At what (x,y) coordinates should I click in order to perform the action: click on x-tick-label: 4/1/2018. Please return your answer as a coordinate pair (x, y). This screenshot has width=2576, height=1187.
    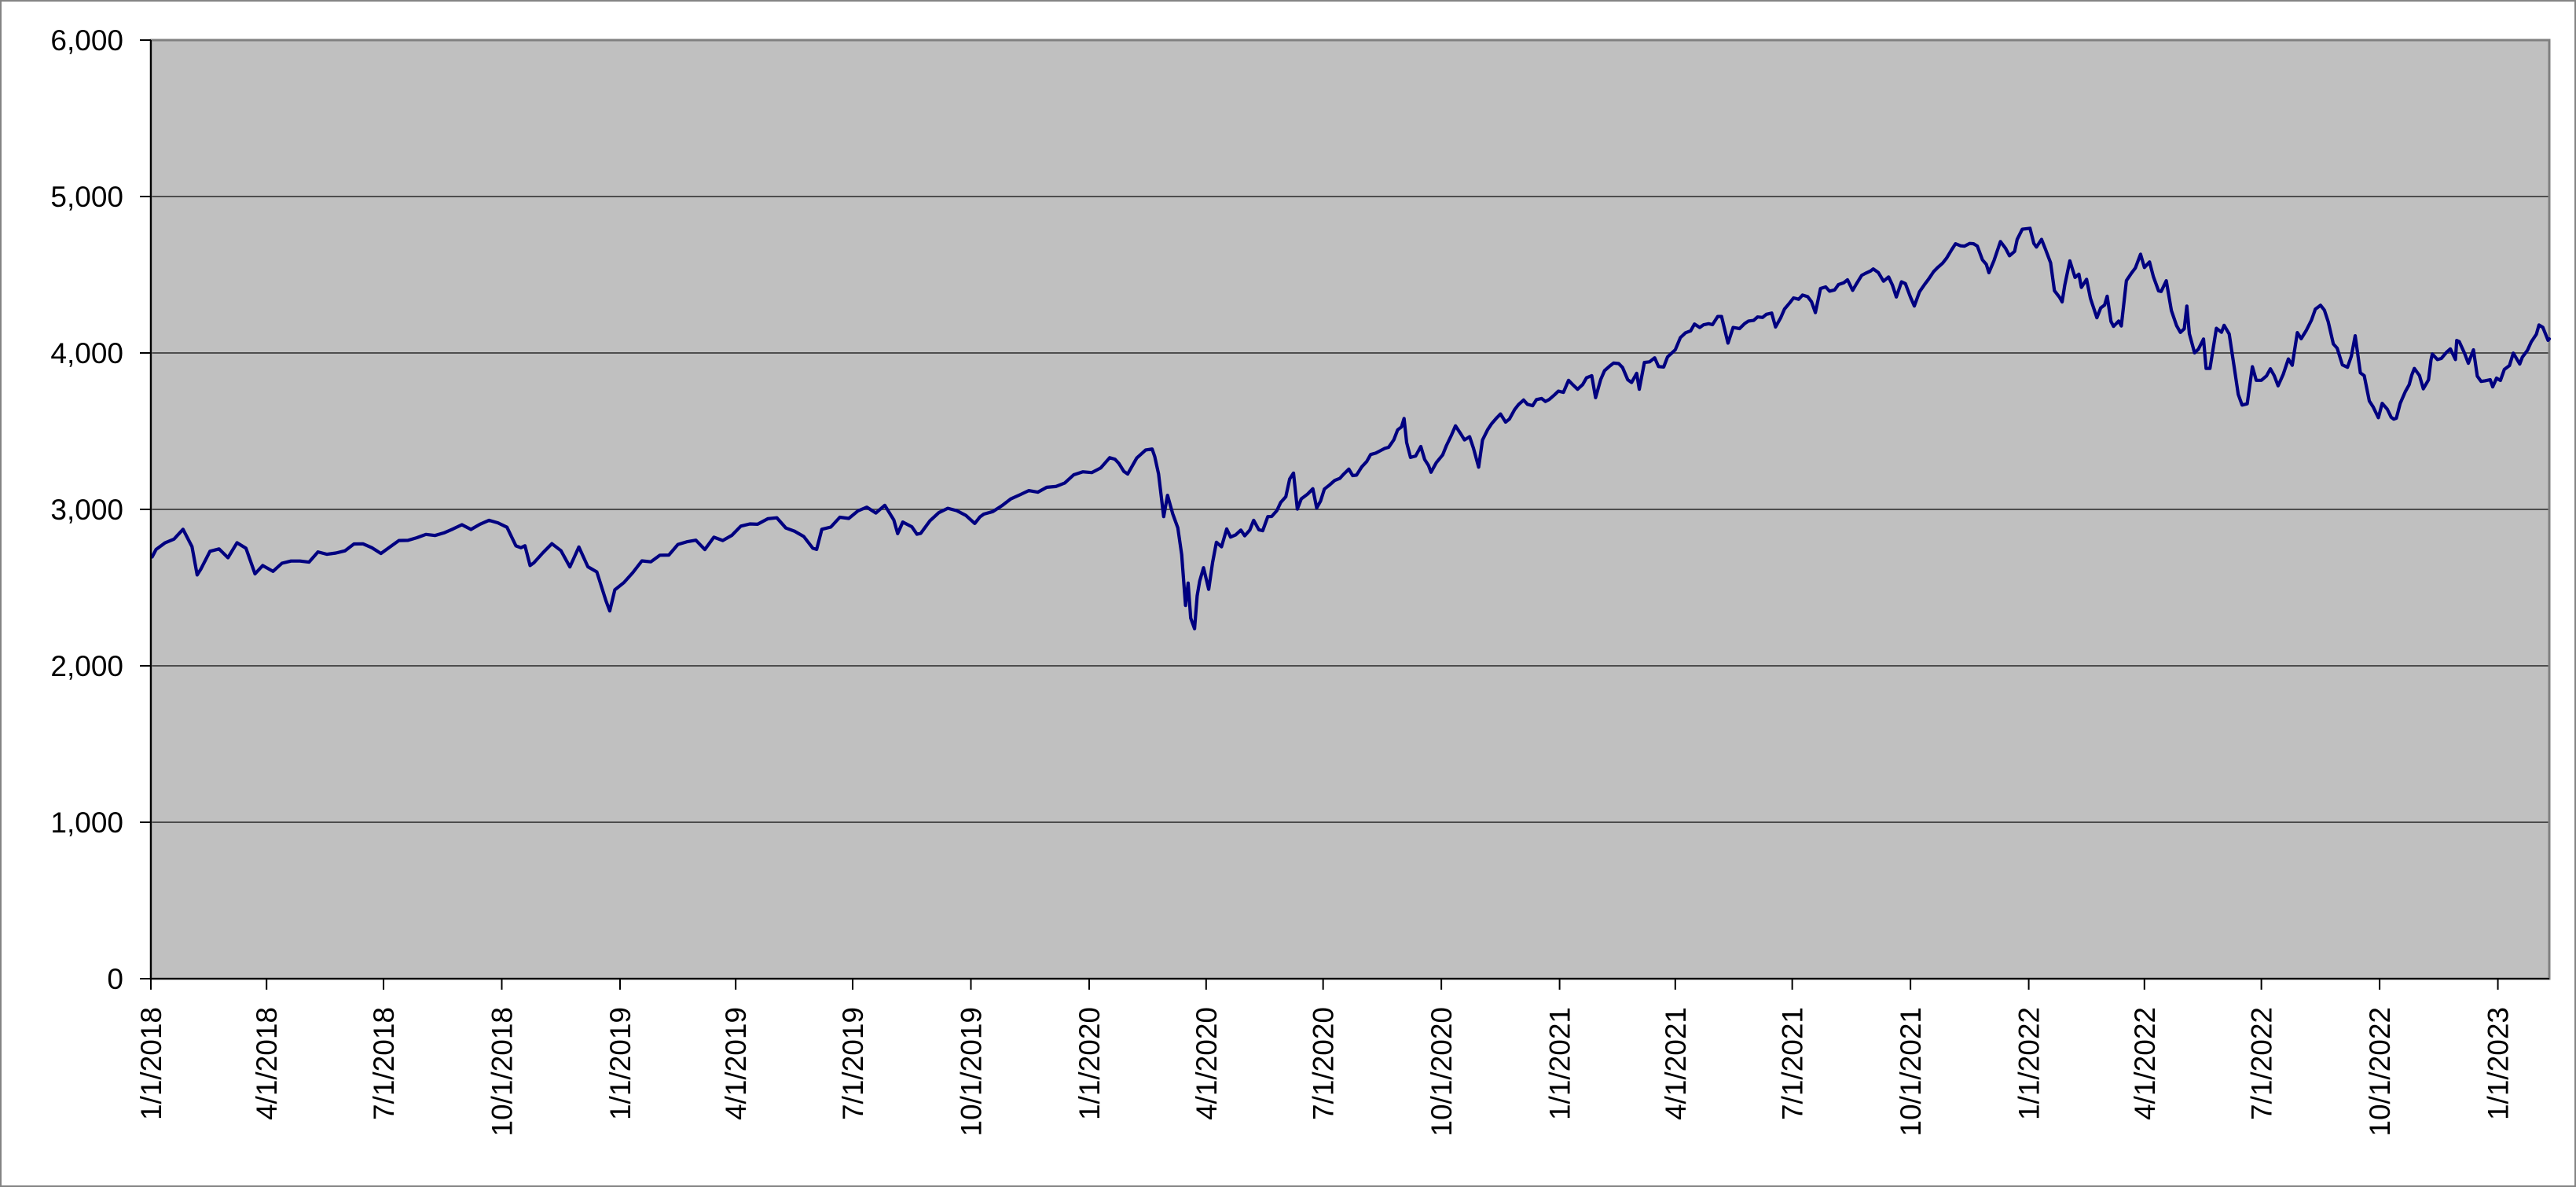
    Looking at the image, I should click on (267, 1063).